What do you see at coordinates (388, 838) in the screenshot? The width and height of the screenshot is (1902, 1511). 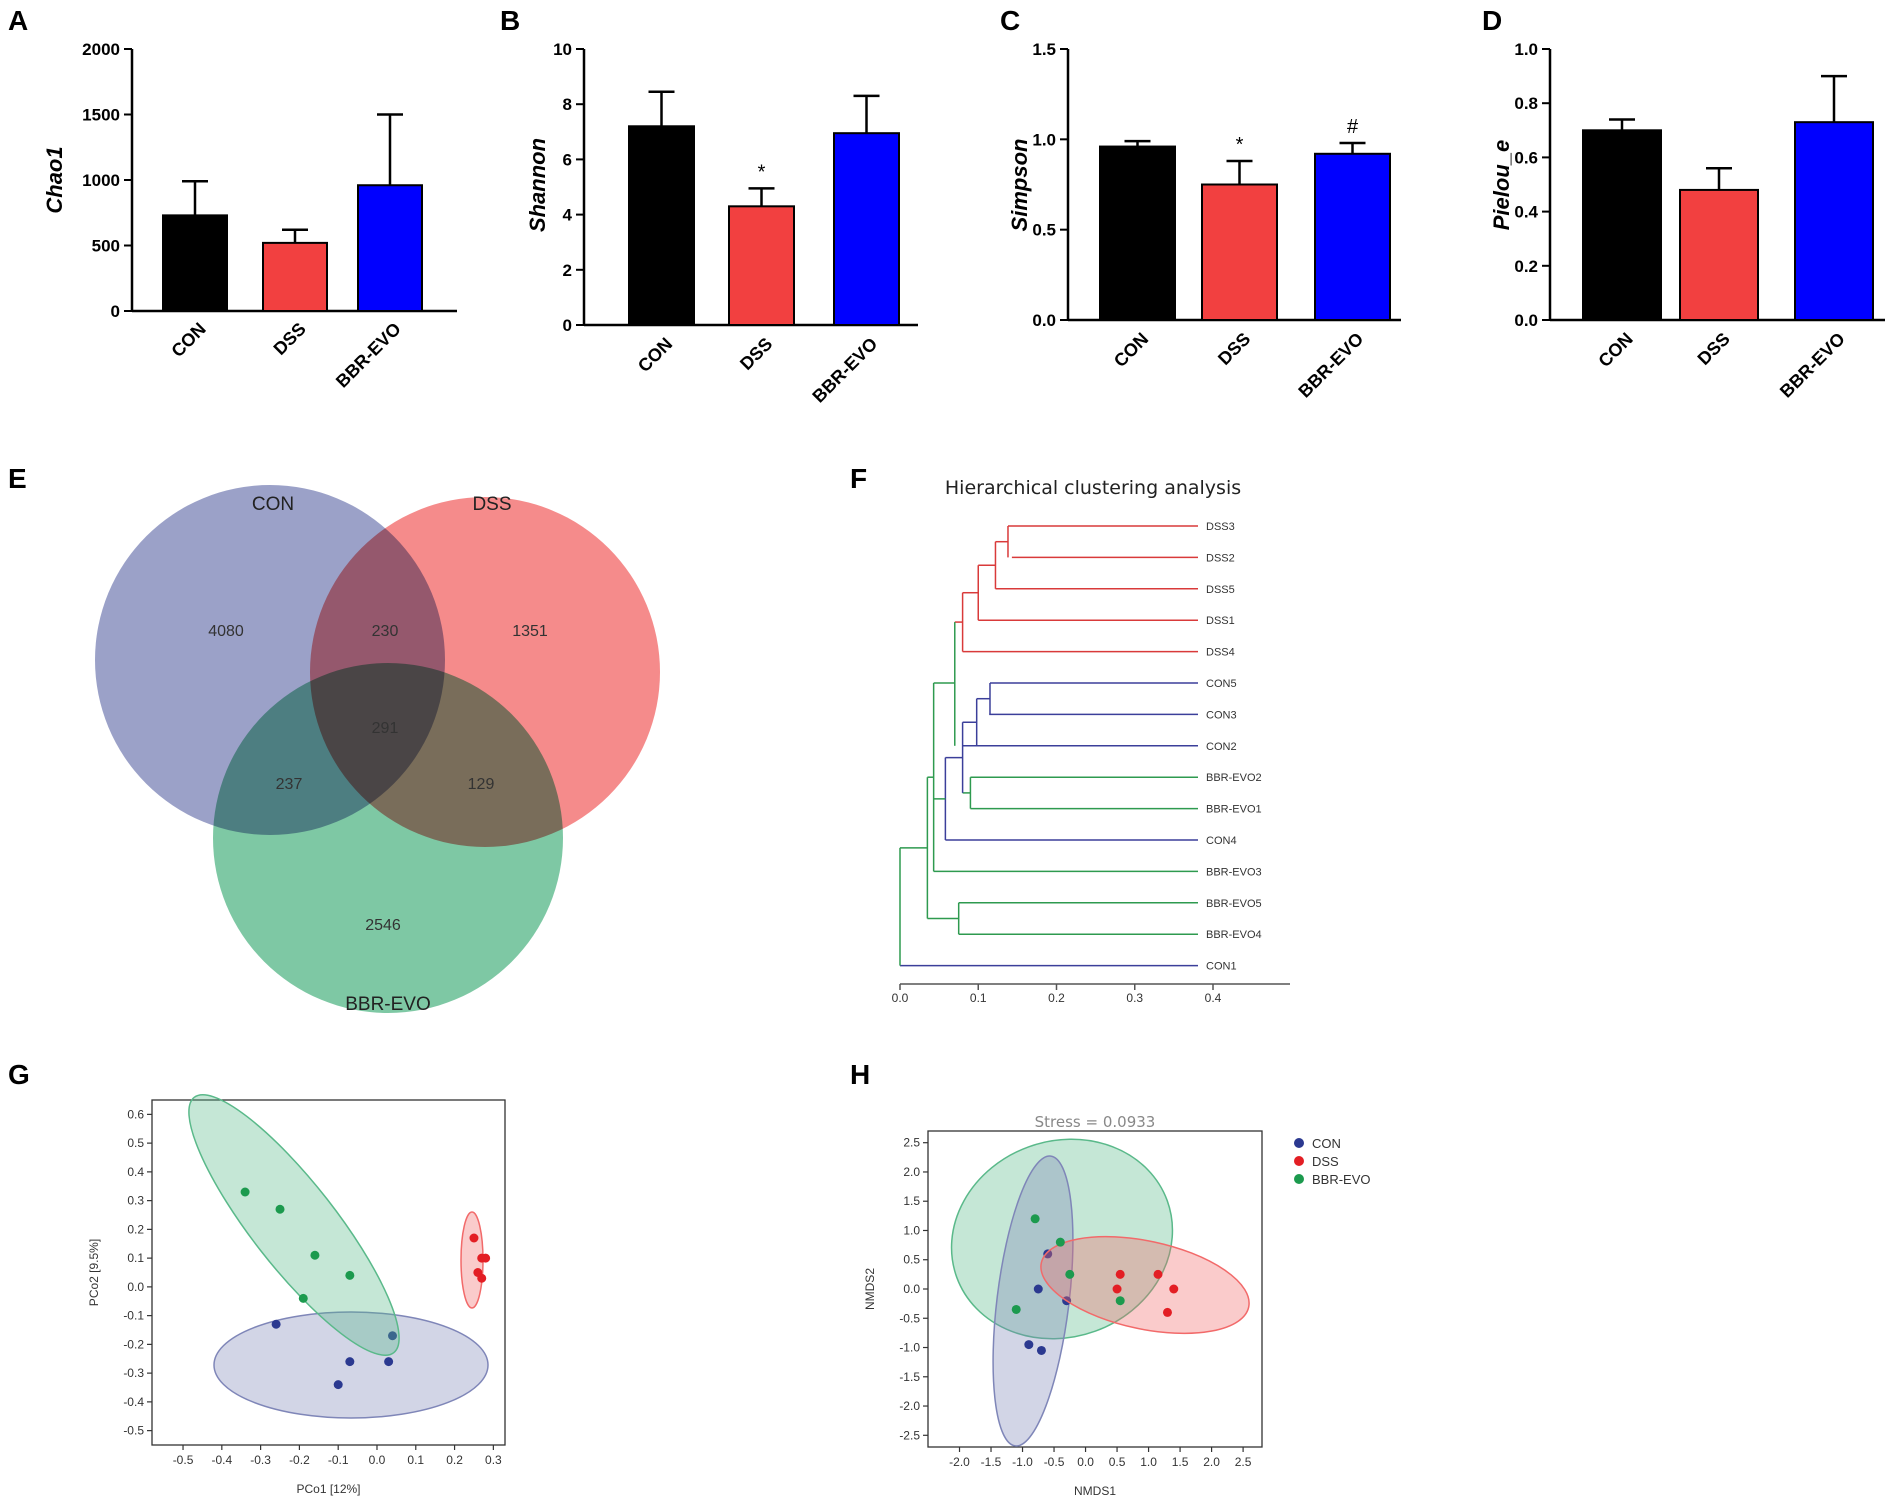 I see `venn-circle-bbr-evo` at bounding box center [388, 838].